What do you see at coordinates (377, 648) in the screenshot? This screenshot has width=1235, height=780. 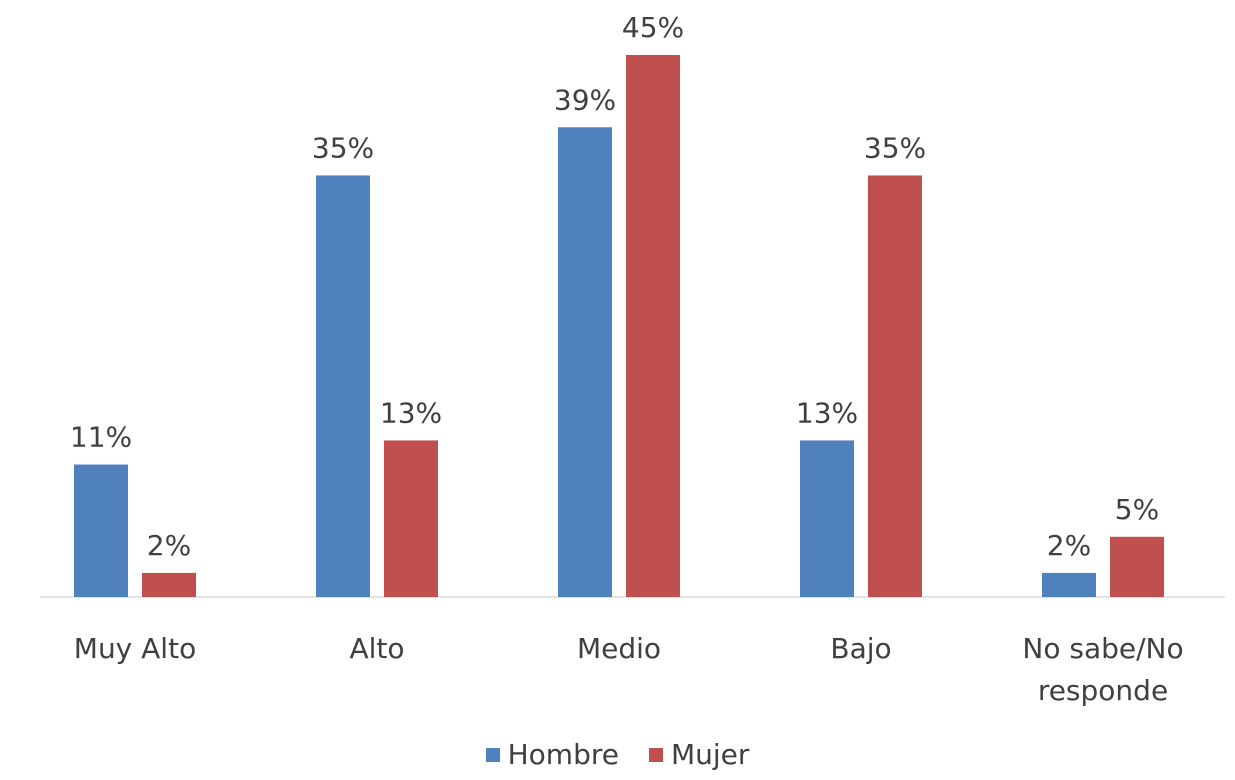 I see `x-tick-label: Alto` at bounding box center [377, 648].